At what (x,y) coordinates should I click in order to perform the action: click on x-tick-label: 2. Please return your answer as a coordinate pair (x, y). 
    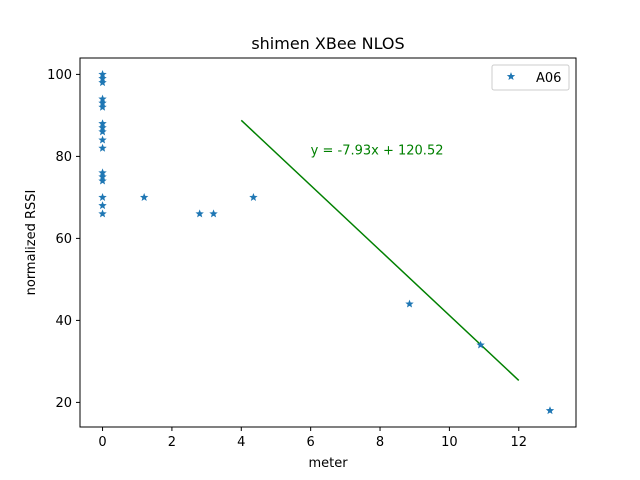
    Looking at the image, I should click on (172, 442).